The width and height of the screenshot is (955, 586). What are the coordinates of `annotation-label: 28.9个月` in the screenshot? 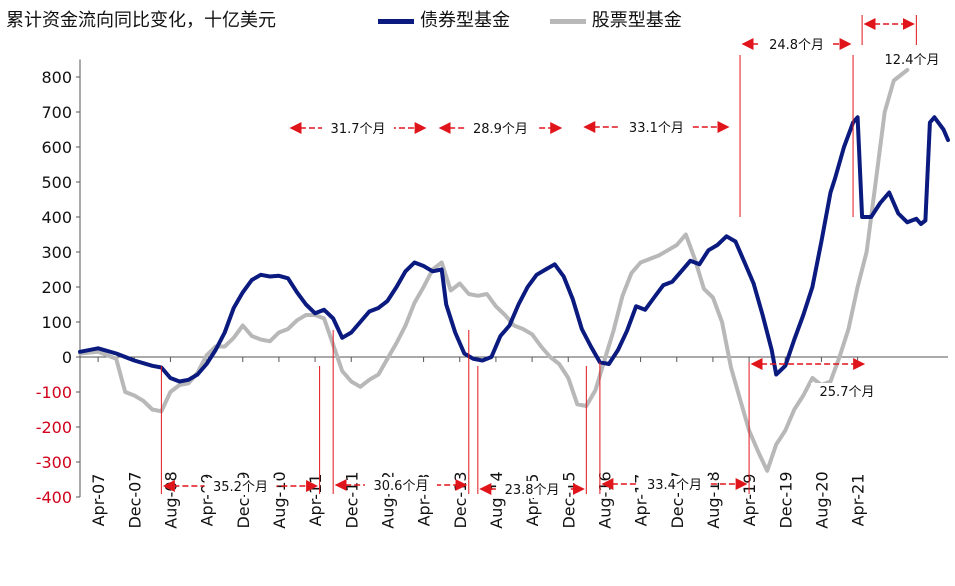 It's located at (500, 129).